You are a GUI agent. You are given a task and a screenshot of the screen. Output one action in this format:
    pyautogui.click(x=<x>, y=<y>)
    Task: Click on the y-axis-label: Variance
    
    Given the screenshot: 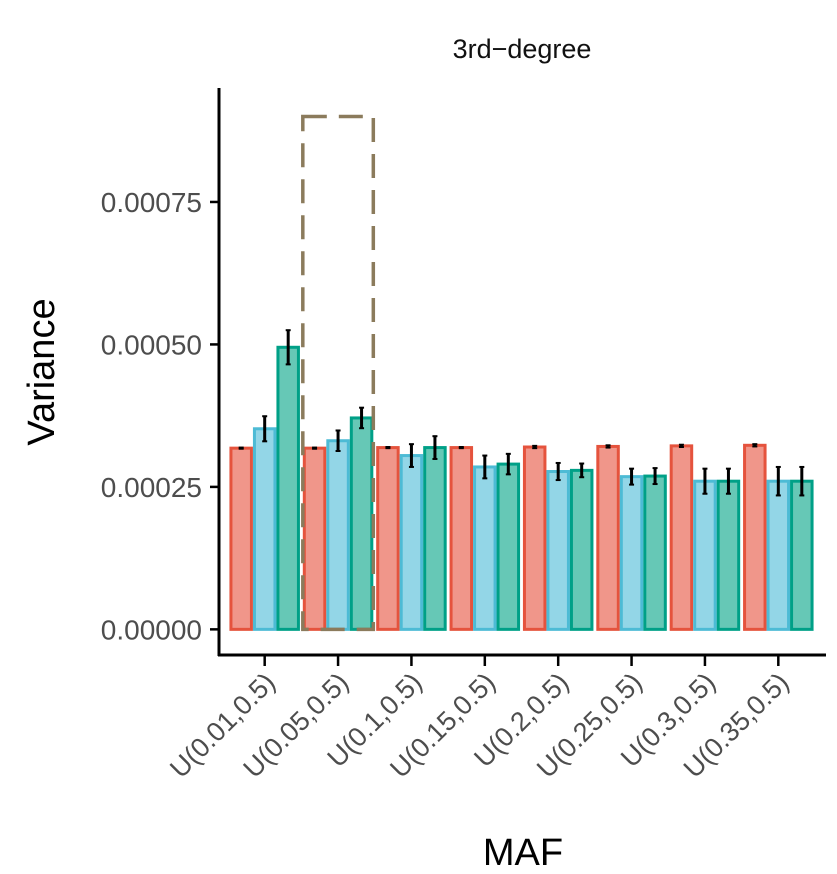 What is the action you would take?
    pyautogui.click(x=42, y=371)
    